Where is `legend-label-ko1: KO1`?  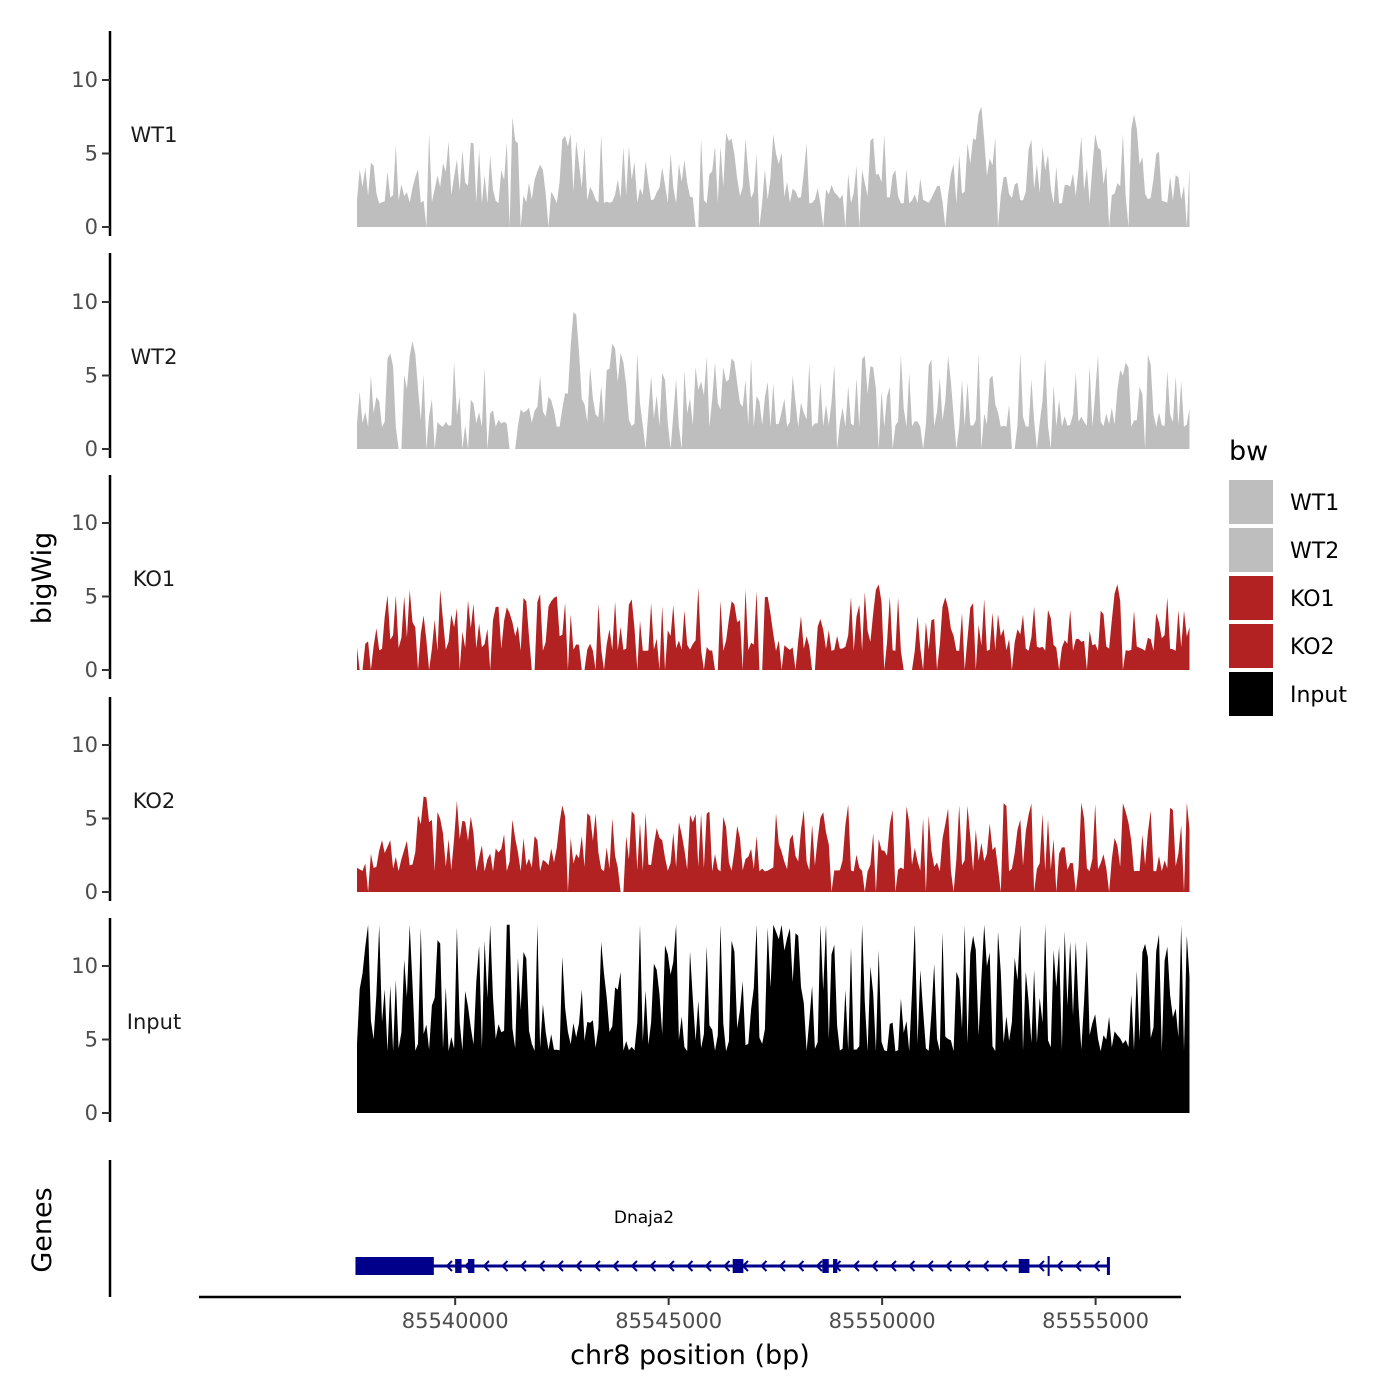 legend-label-ko1: KO1 is located at coordinates (1312, 599).